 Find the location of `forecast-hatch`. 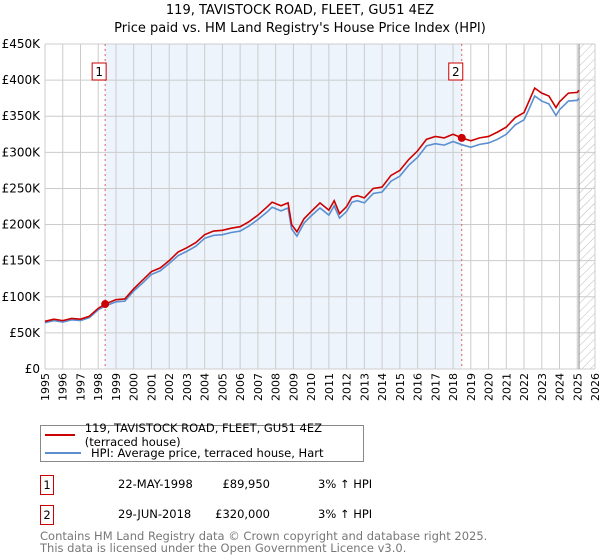

forecast-hatch is located at coordinates (587, 206).